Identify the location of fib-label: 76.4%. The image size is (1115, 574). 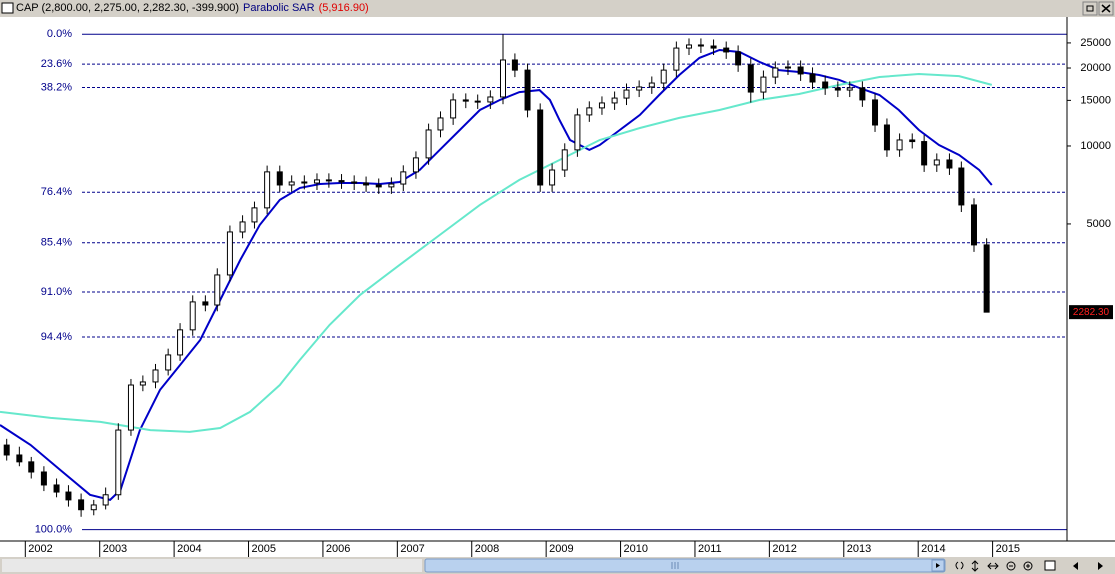
(56, 192).